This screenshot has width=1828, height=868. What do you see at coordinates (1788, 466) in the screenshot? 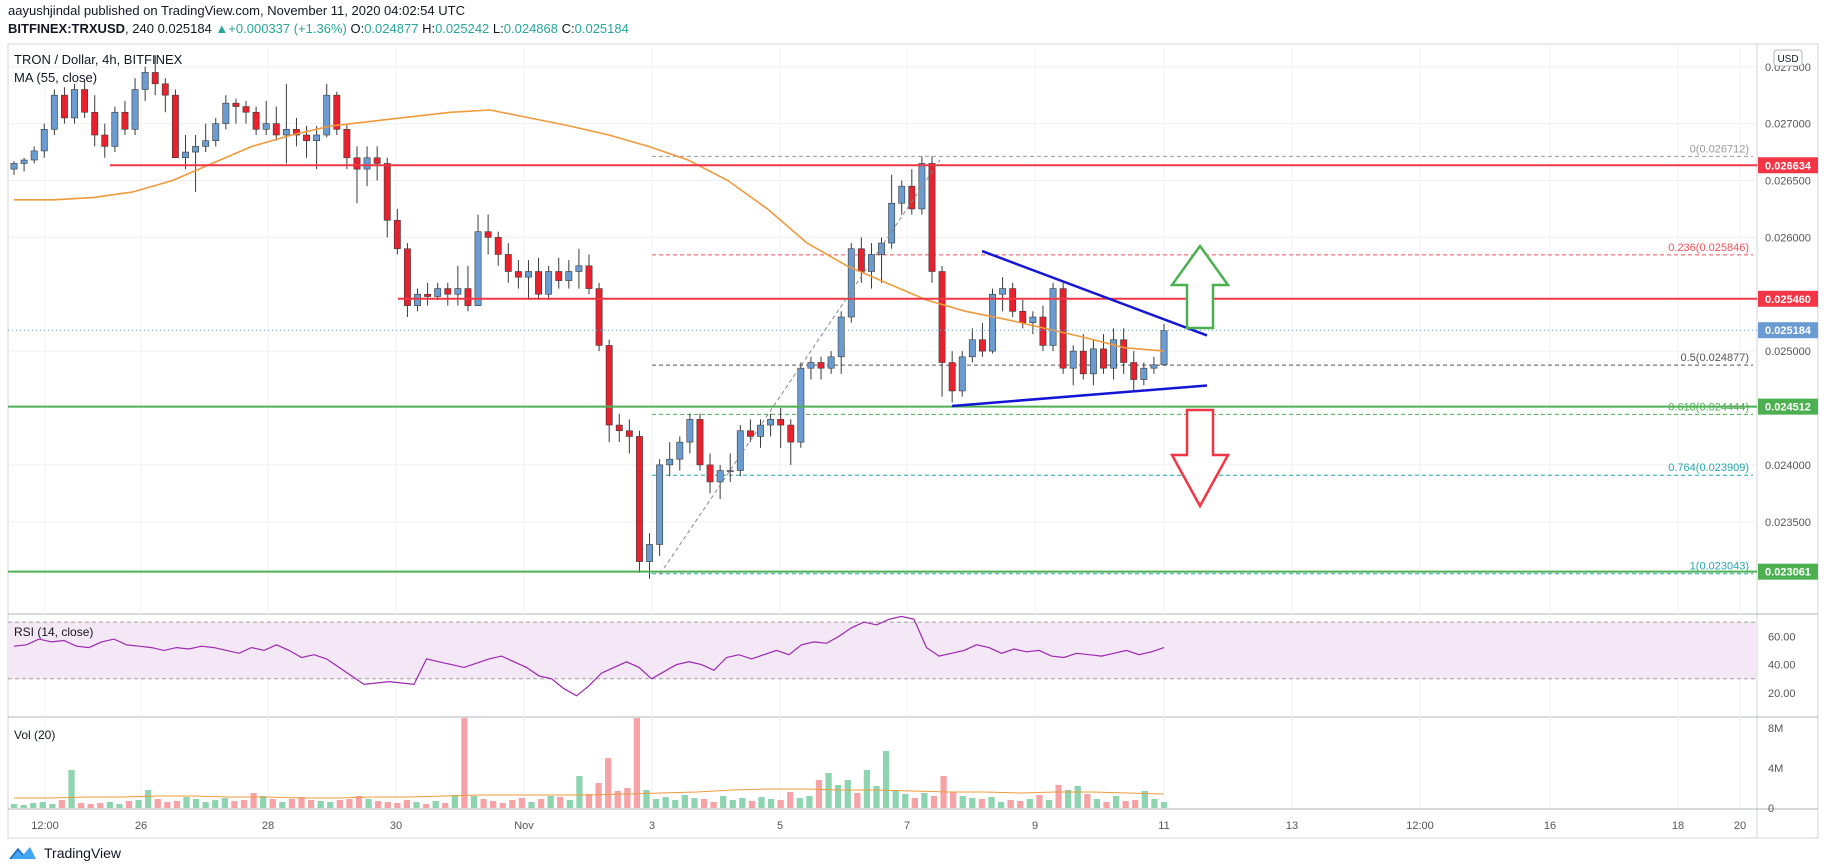
I see `y-tick-label: 0.024000` at bounding box center [1788, 466].